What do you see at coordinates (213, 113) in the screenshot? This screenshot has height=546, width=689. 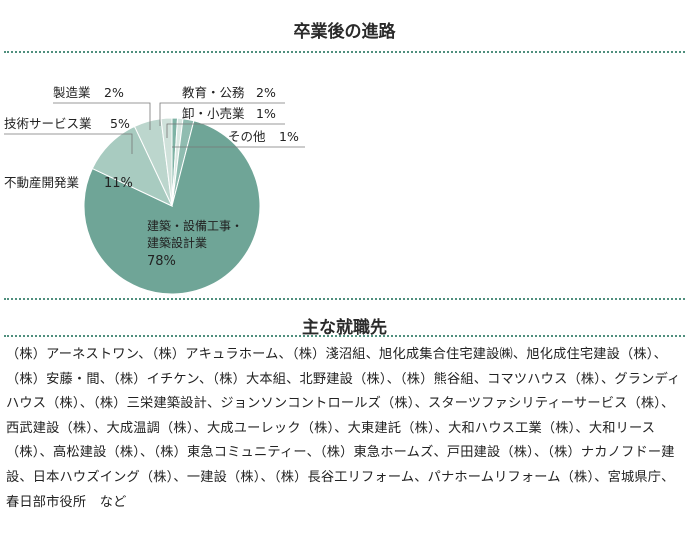 I see `slice-label-retail: 卸・小売業` at bounding box center [213, 113].